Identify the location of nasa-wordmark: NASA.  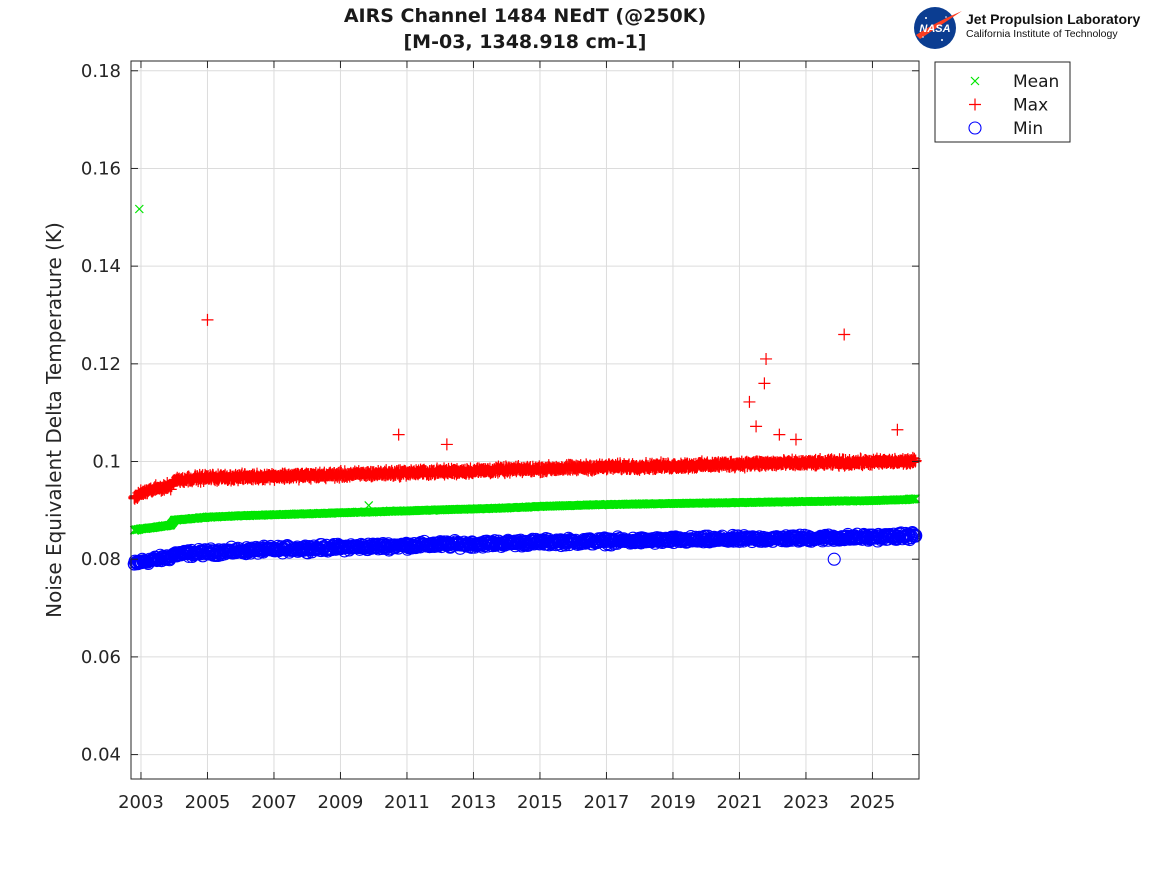
(934, 29).